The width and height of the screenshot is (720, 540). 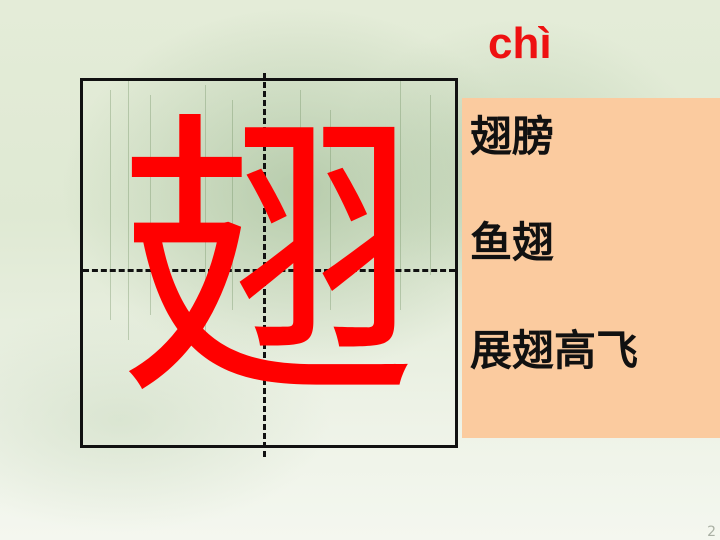 What do you see at coordinates (711, 532) in the screenshot?
I see `page-number: 2` at bounding box center [711, 532].